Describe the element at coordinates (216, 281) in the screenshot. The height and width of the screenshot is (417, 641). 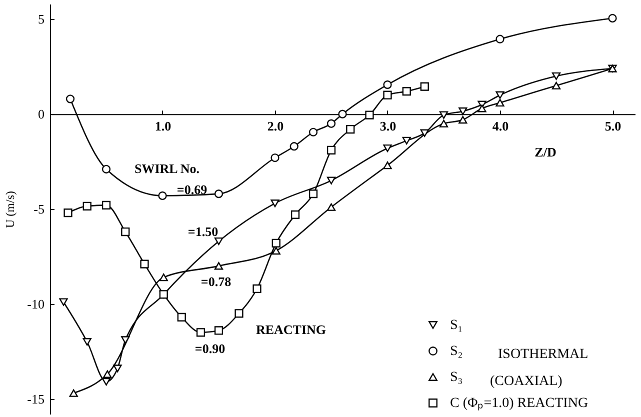
I see `annotation: =0.78` at that location.